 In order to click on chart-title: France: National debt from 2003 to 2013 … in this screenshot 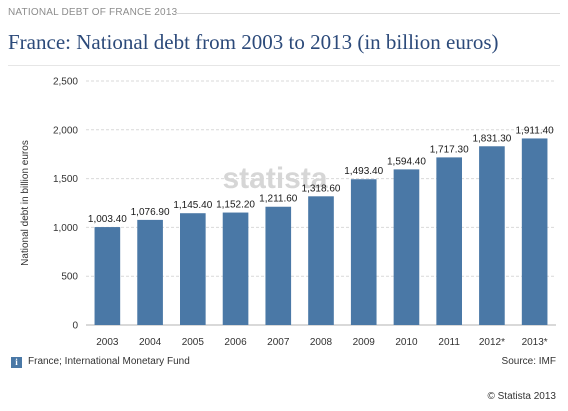, I will do `click(253, 42)`.